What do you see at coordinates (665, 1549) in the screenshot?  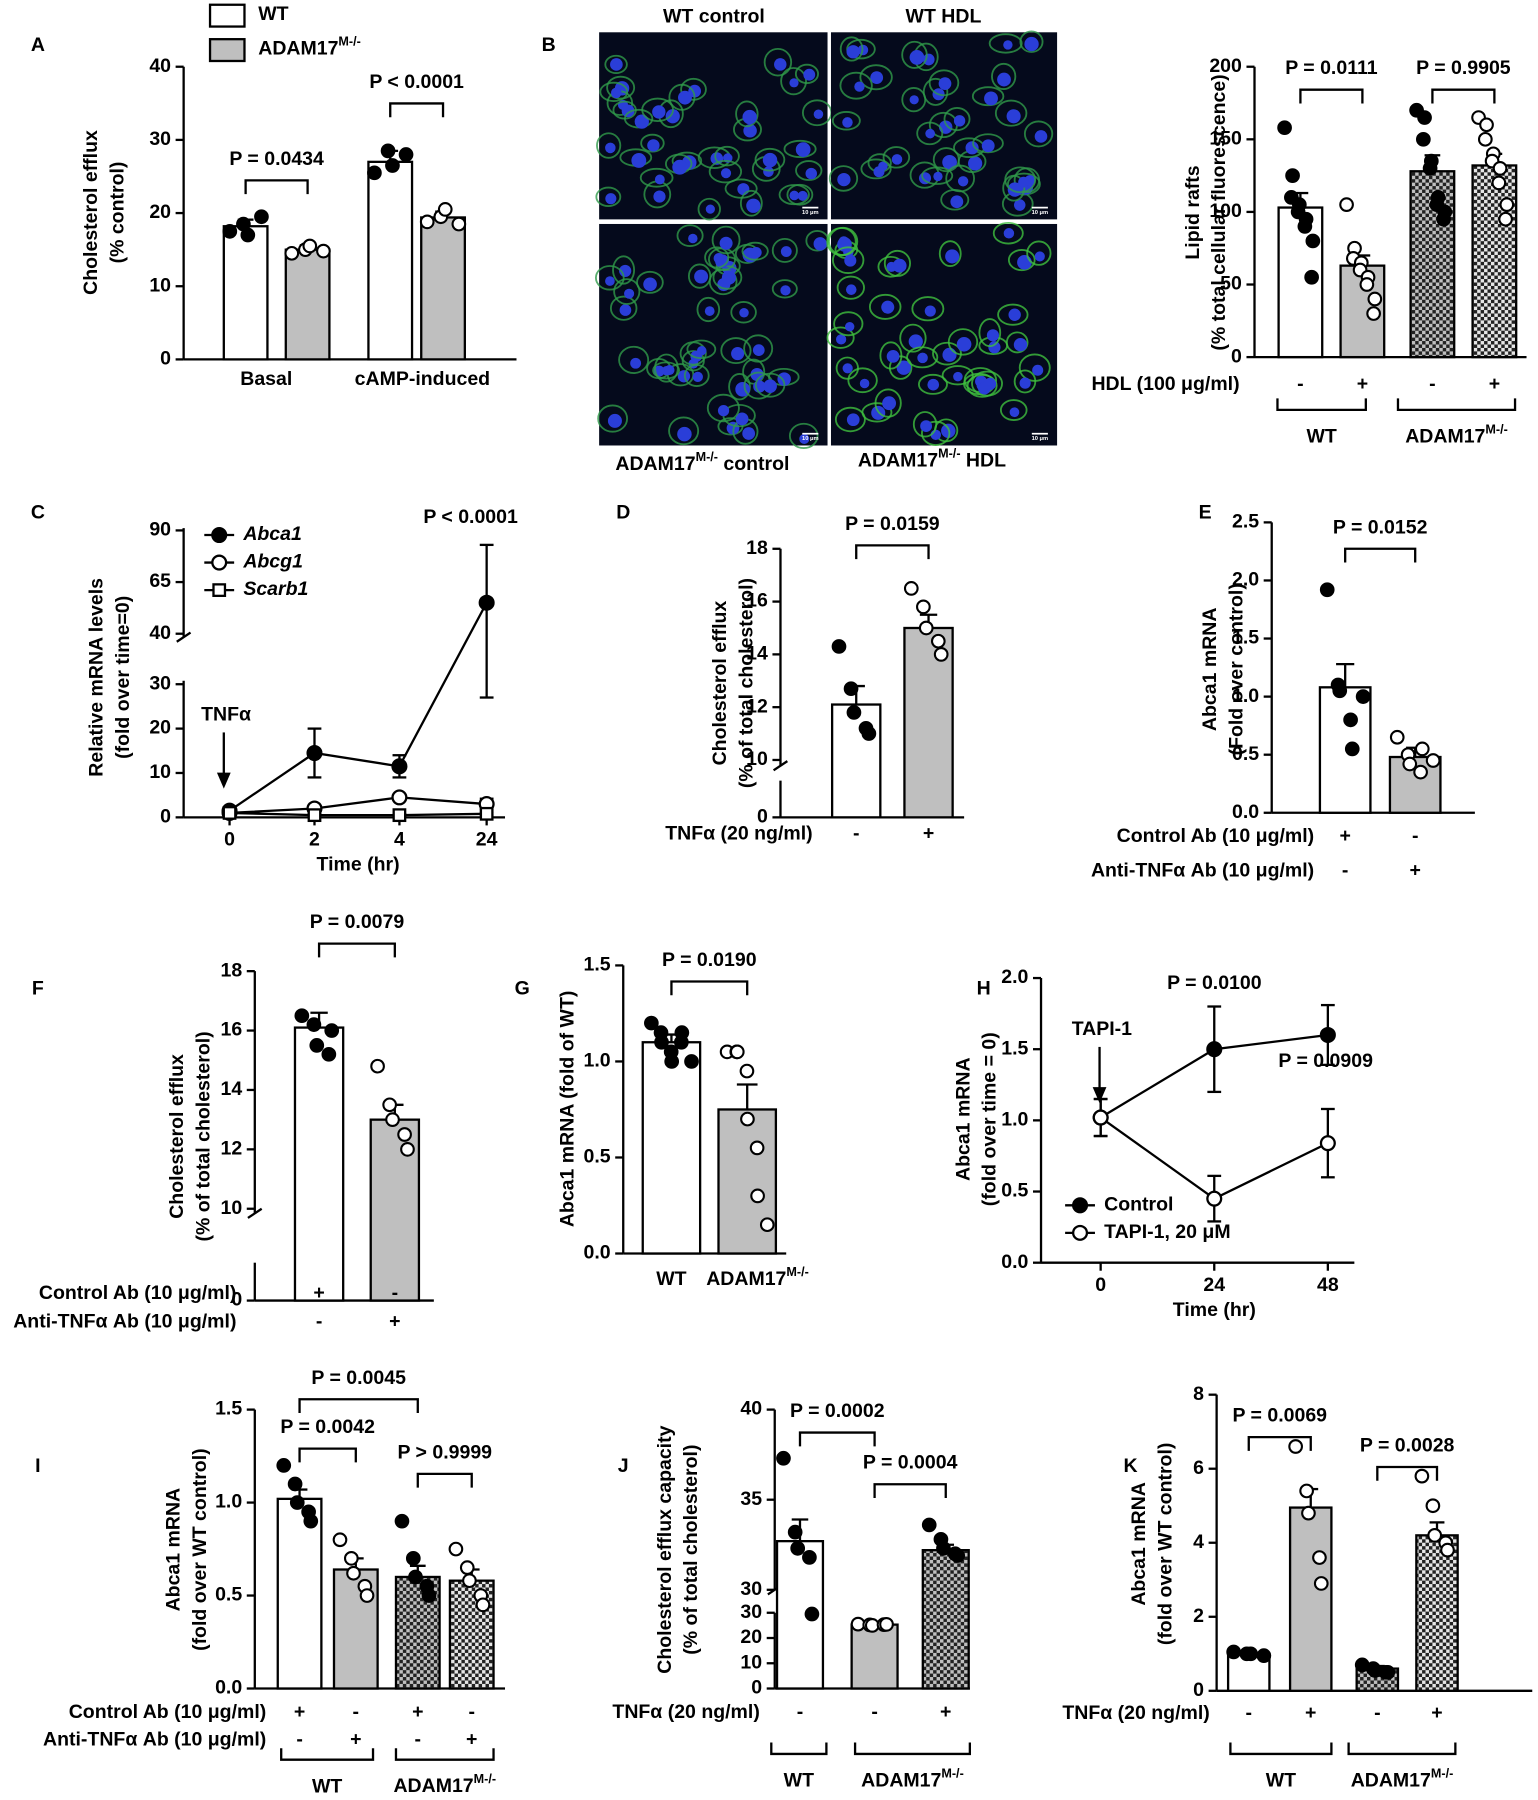 I see `y-axis-label: Cholesterol efflux capacity` at bounding box center [665, 1549].